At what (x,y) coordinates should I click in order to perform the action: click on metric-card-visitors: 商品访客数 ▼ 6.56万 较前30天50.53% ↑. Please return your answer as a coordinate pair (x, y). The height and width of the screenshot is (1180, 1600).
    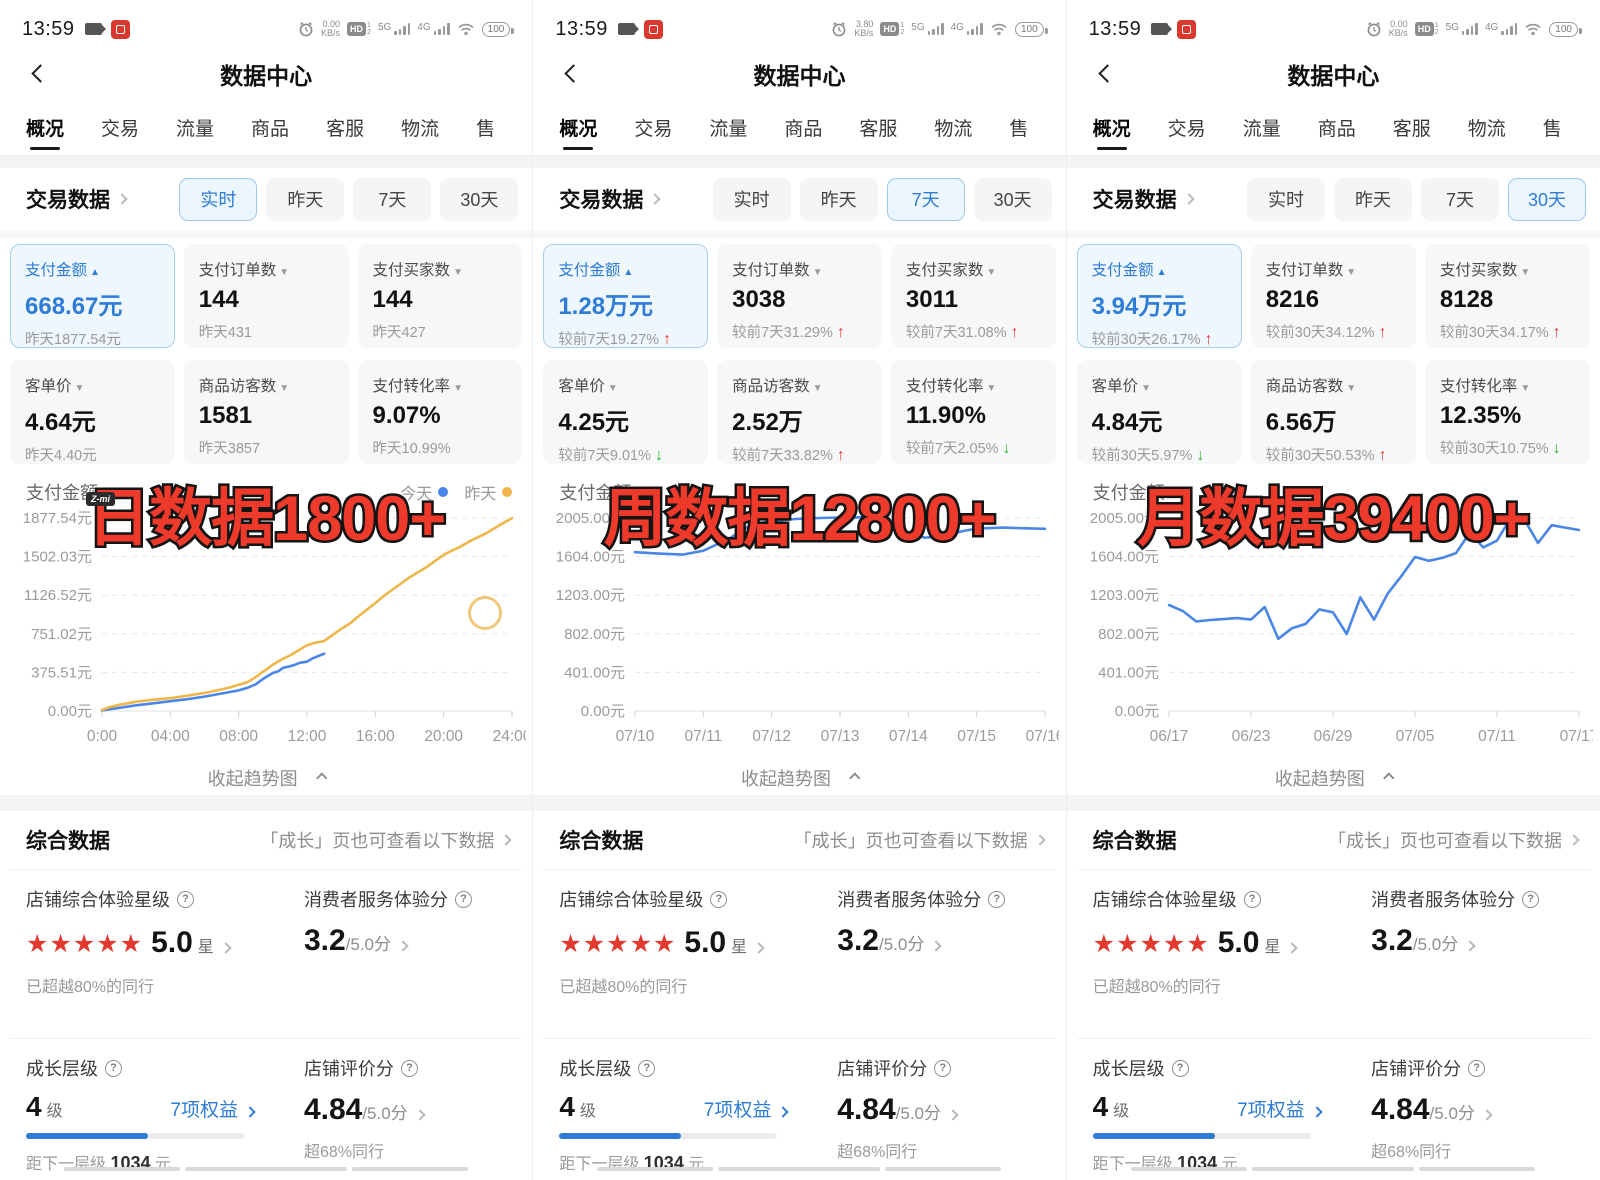
    Looking at the image, I should click on (1333, 412).